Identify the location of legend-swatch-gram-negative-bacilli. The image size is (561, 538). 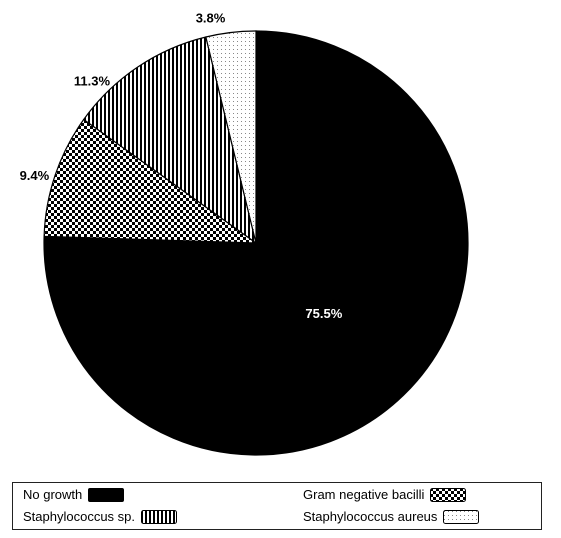
(448, 494).